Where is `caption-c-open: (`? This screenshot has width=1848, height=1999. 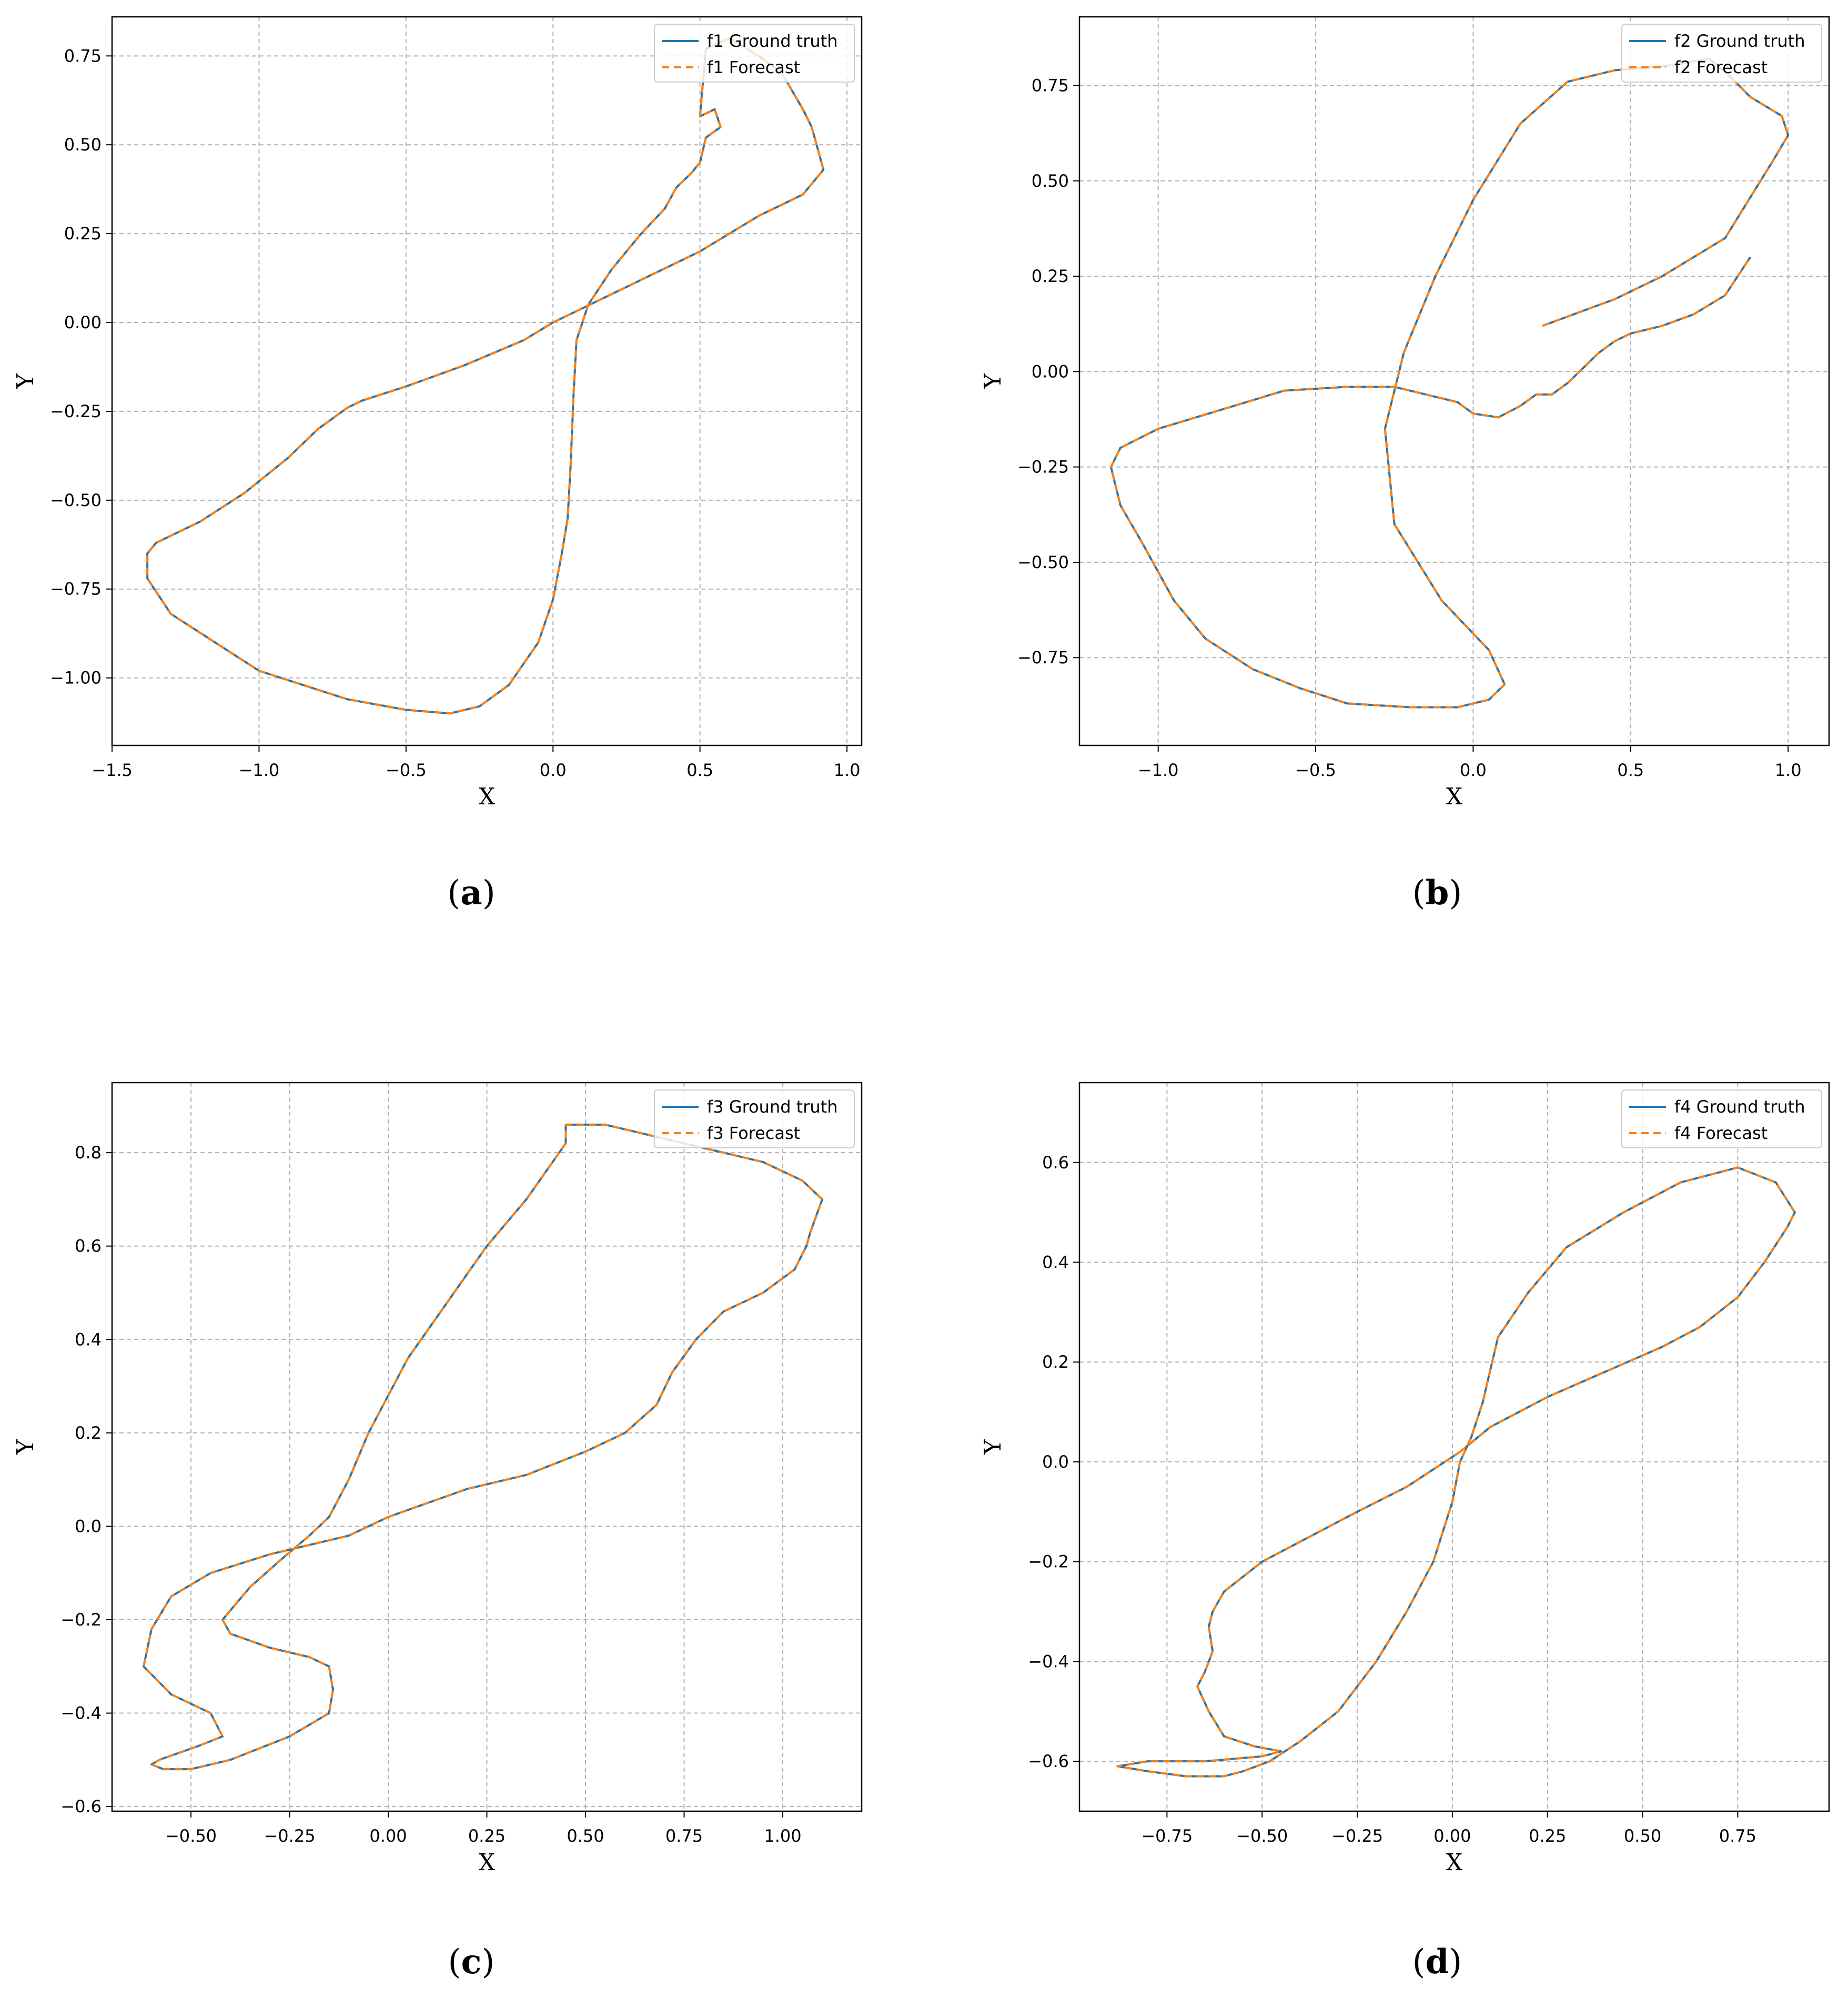 caption-c-open: ( is located at coordinates (455, 1962).